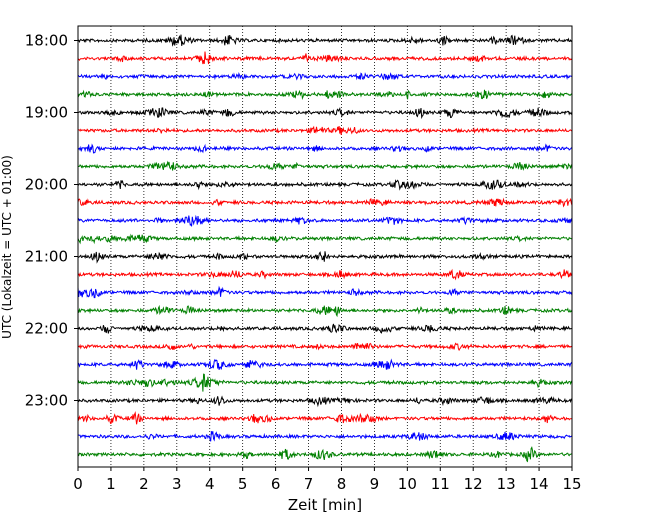  Describe the element at coordinates (309, 484) in the screenshot. I see `x-tick-label-7: 7` at that location.